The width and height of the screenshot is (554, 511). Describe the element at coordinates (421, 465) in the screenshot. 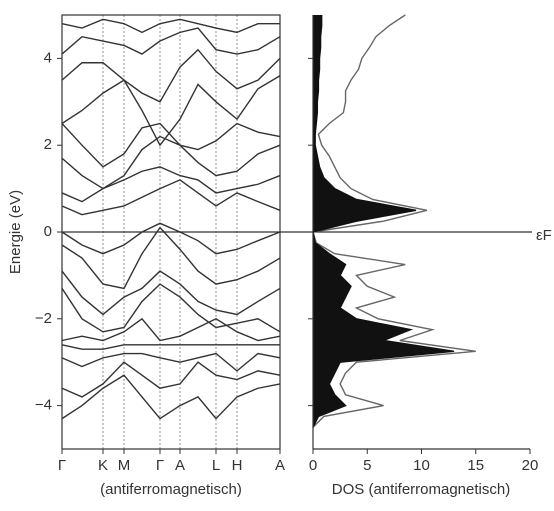

I see `x-tick-label: 10` at that location.